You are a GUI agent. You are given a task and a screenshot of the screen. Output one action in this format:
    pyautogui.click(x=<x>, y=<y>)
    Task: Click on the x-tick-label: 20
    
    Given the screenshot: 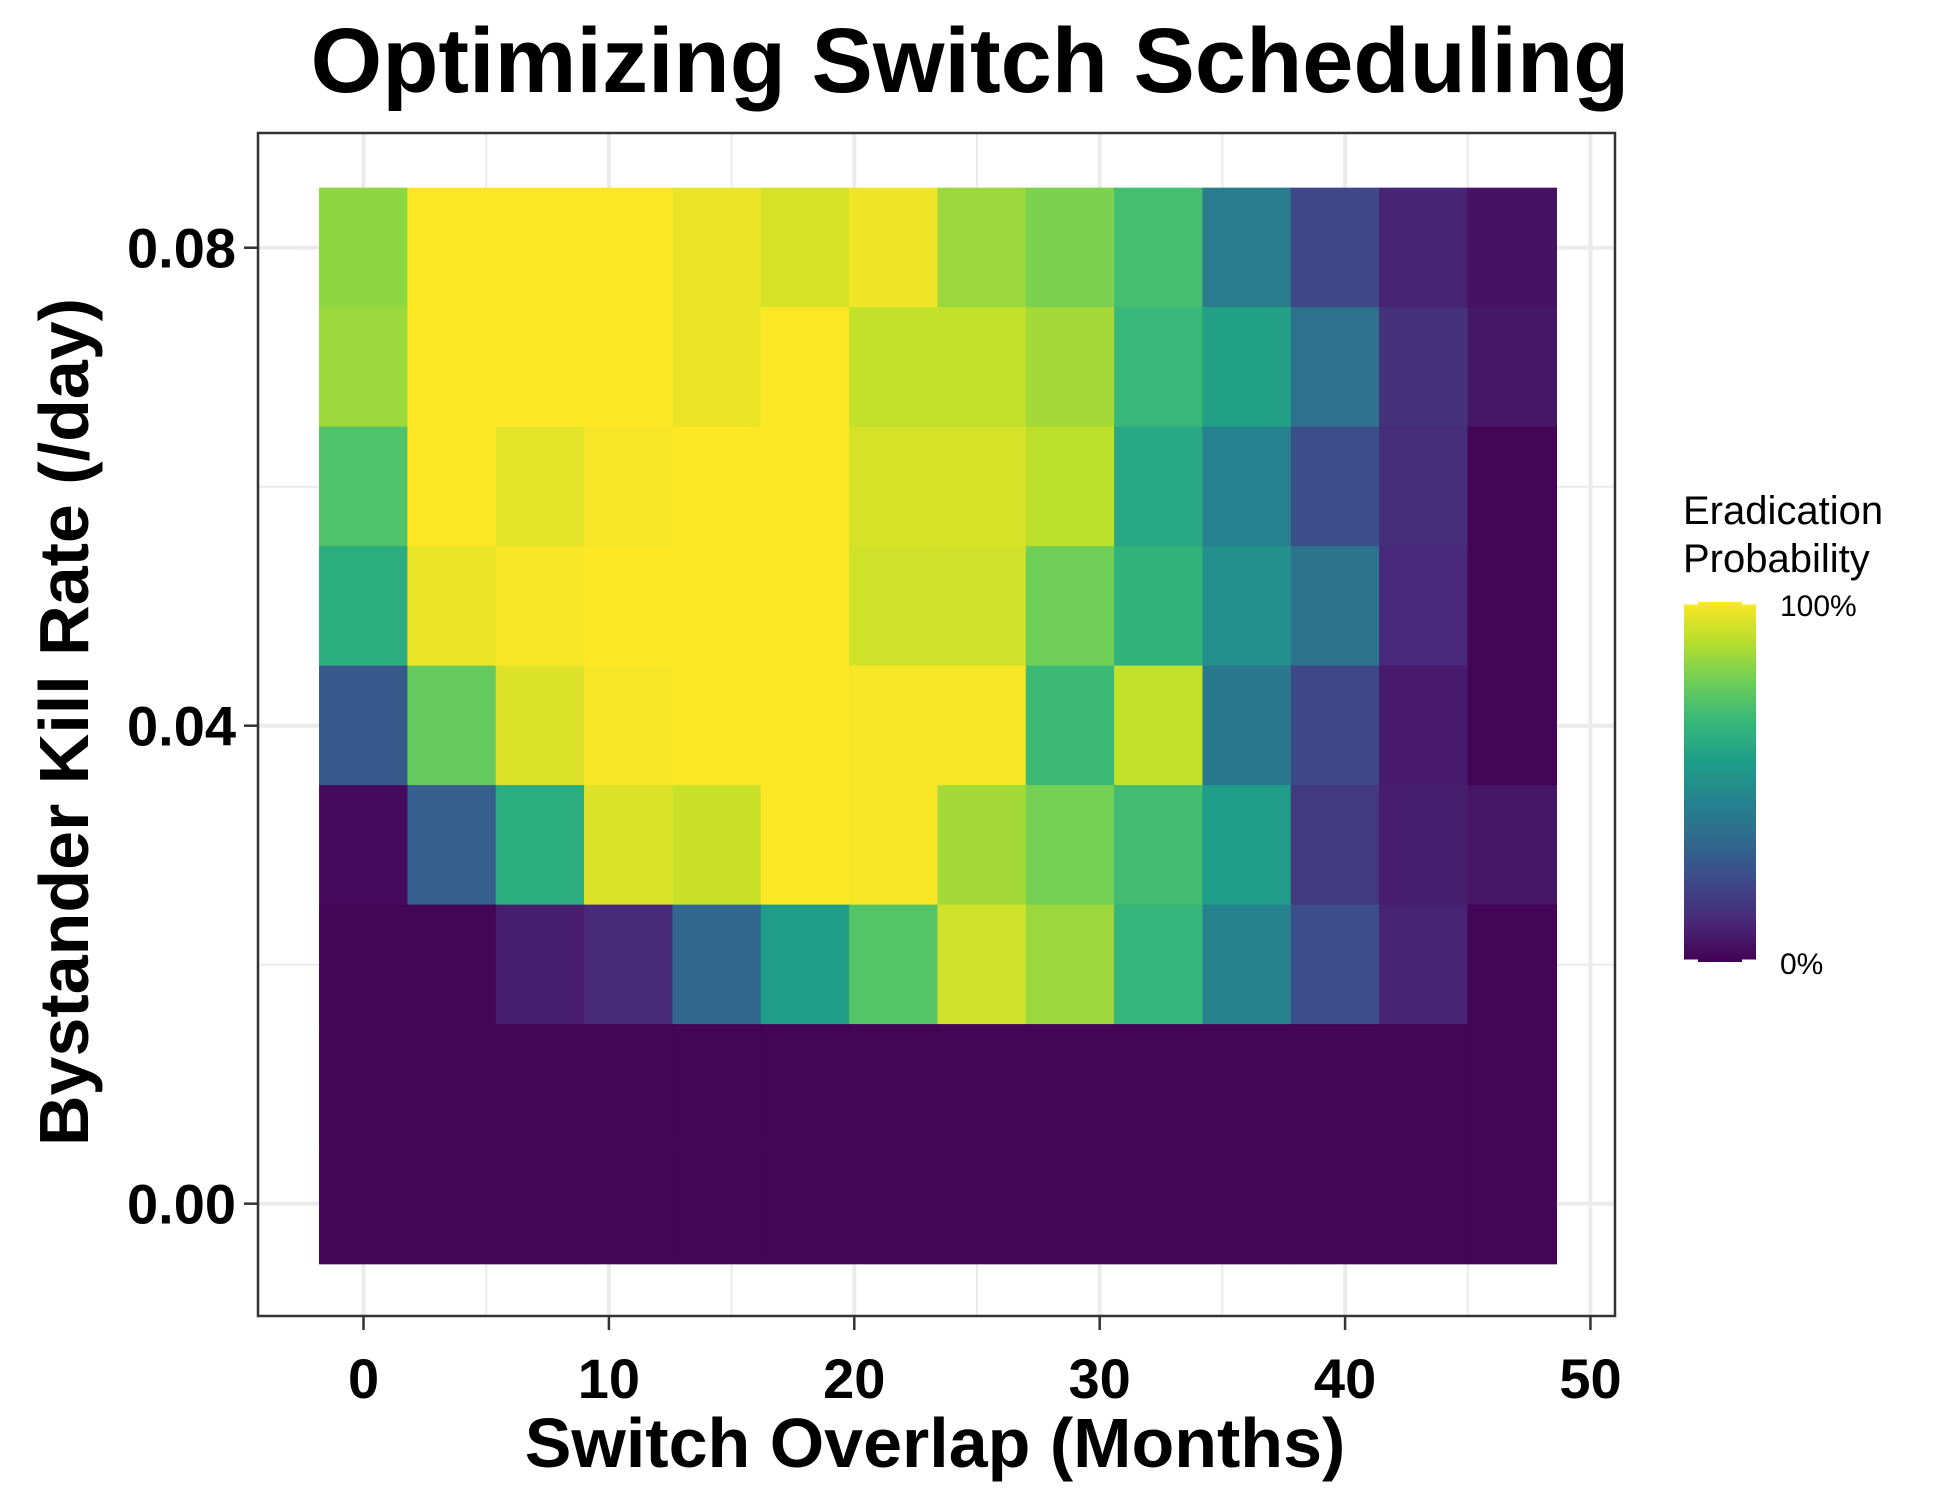 What is the action you would take?
    pyautogui.click(x=854, y=1378)
    